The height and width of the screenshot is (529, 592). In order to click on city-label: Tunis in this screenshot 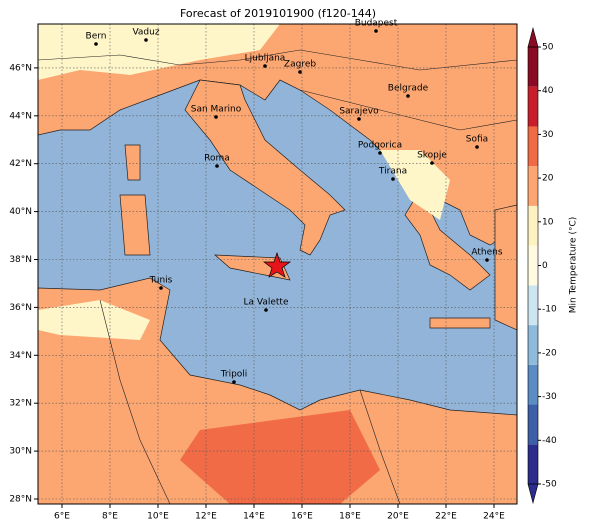, I will do `click(161, 281)`.